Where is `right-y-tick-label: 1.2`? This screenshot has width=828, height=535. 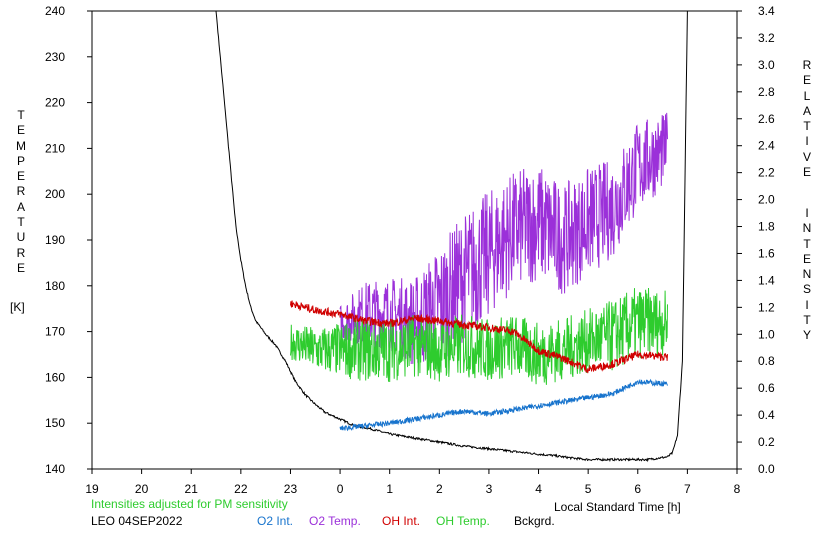 right-y-tick-label: 1.2 is located at coordinates (766, 307).